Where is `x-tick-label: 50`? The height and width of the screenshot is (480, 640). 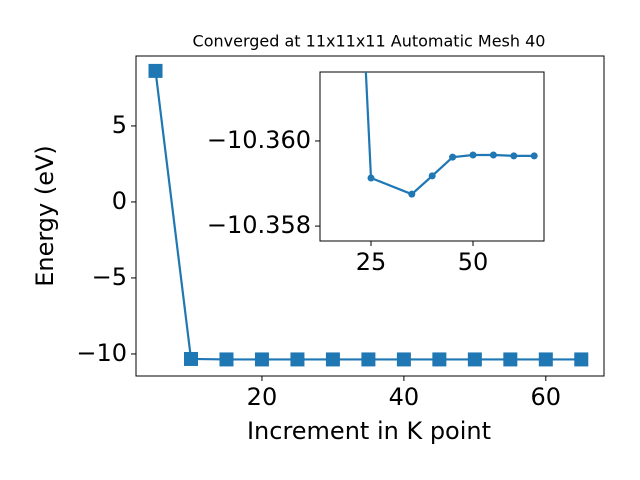
x-tick-label: 50 is located at coordinates (473, 262).